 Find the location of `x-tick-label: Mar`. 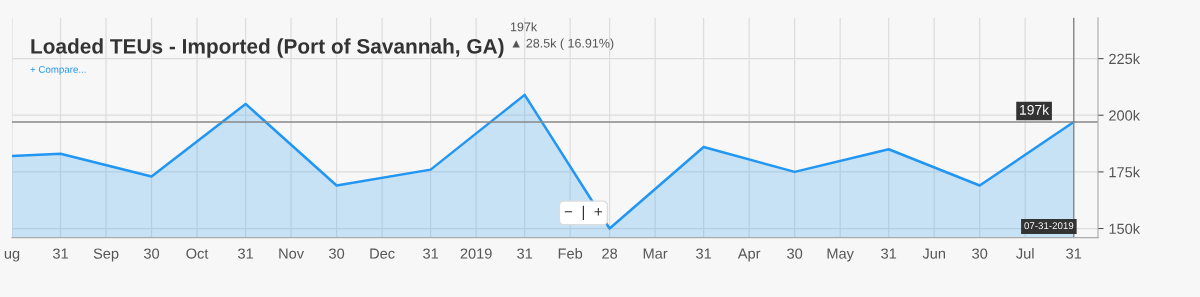

x-tick-label: Mar is located at coordinates (655, 253).